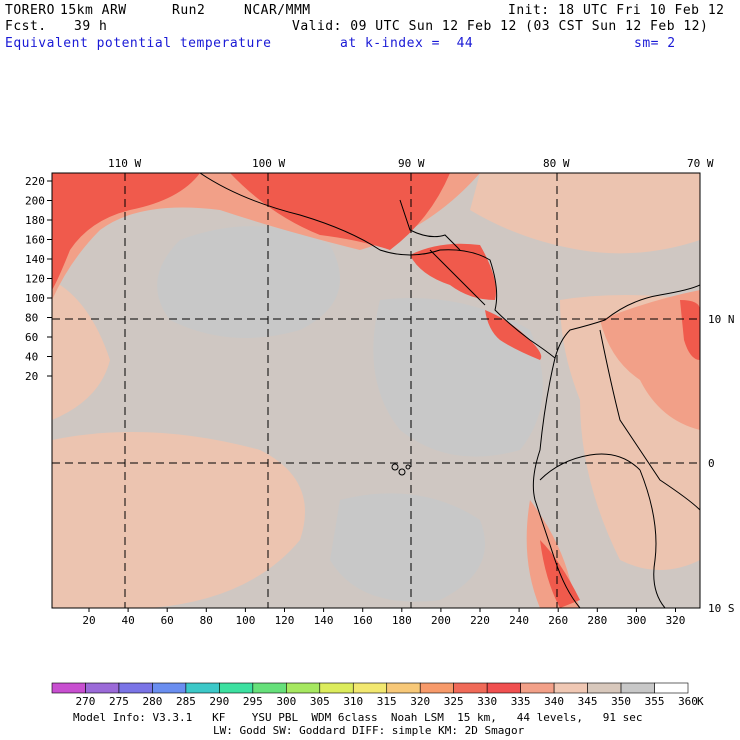 This screenshot has width=740, height=740. What do you see at coordinates (35, 201) in the screenshot?
I see `y-grid-label: 200` at bounding box center [35, 201].